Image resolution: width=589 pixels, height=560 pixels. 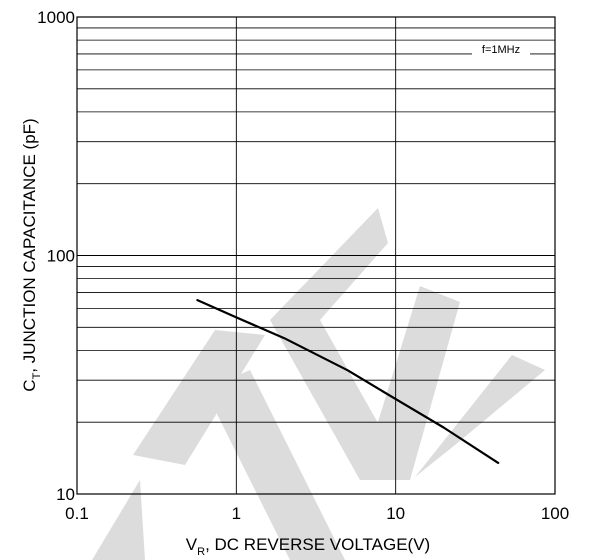 I want to click on y-tick-label: 10, so click(x=65, y=494).